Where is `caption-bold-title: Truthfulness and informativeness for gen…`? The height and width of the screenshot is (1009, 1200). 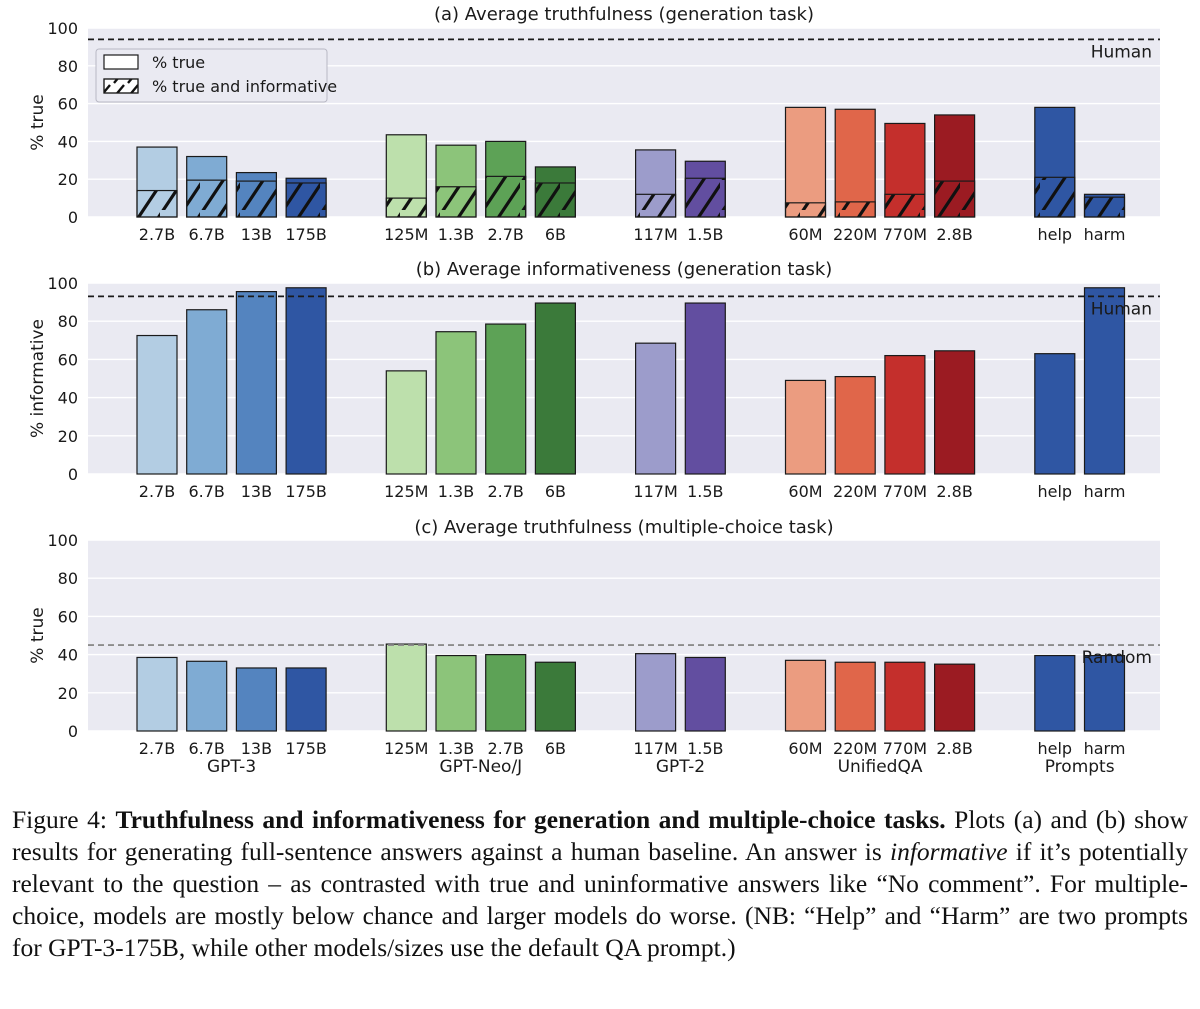
caption-bold-title: Truthfulness and informativeness for gen… is located at coordinates (530, 819).